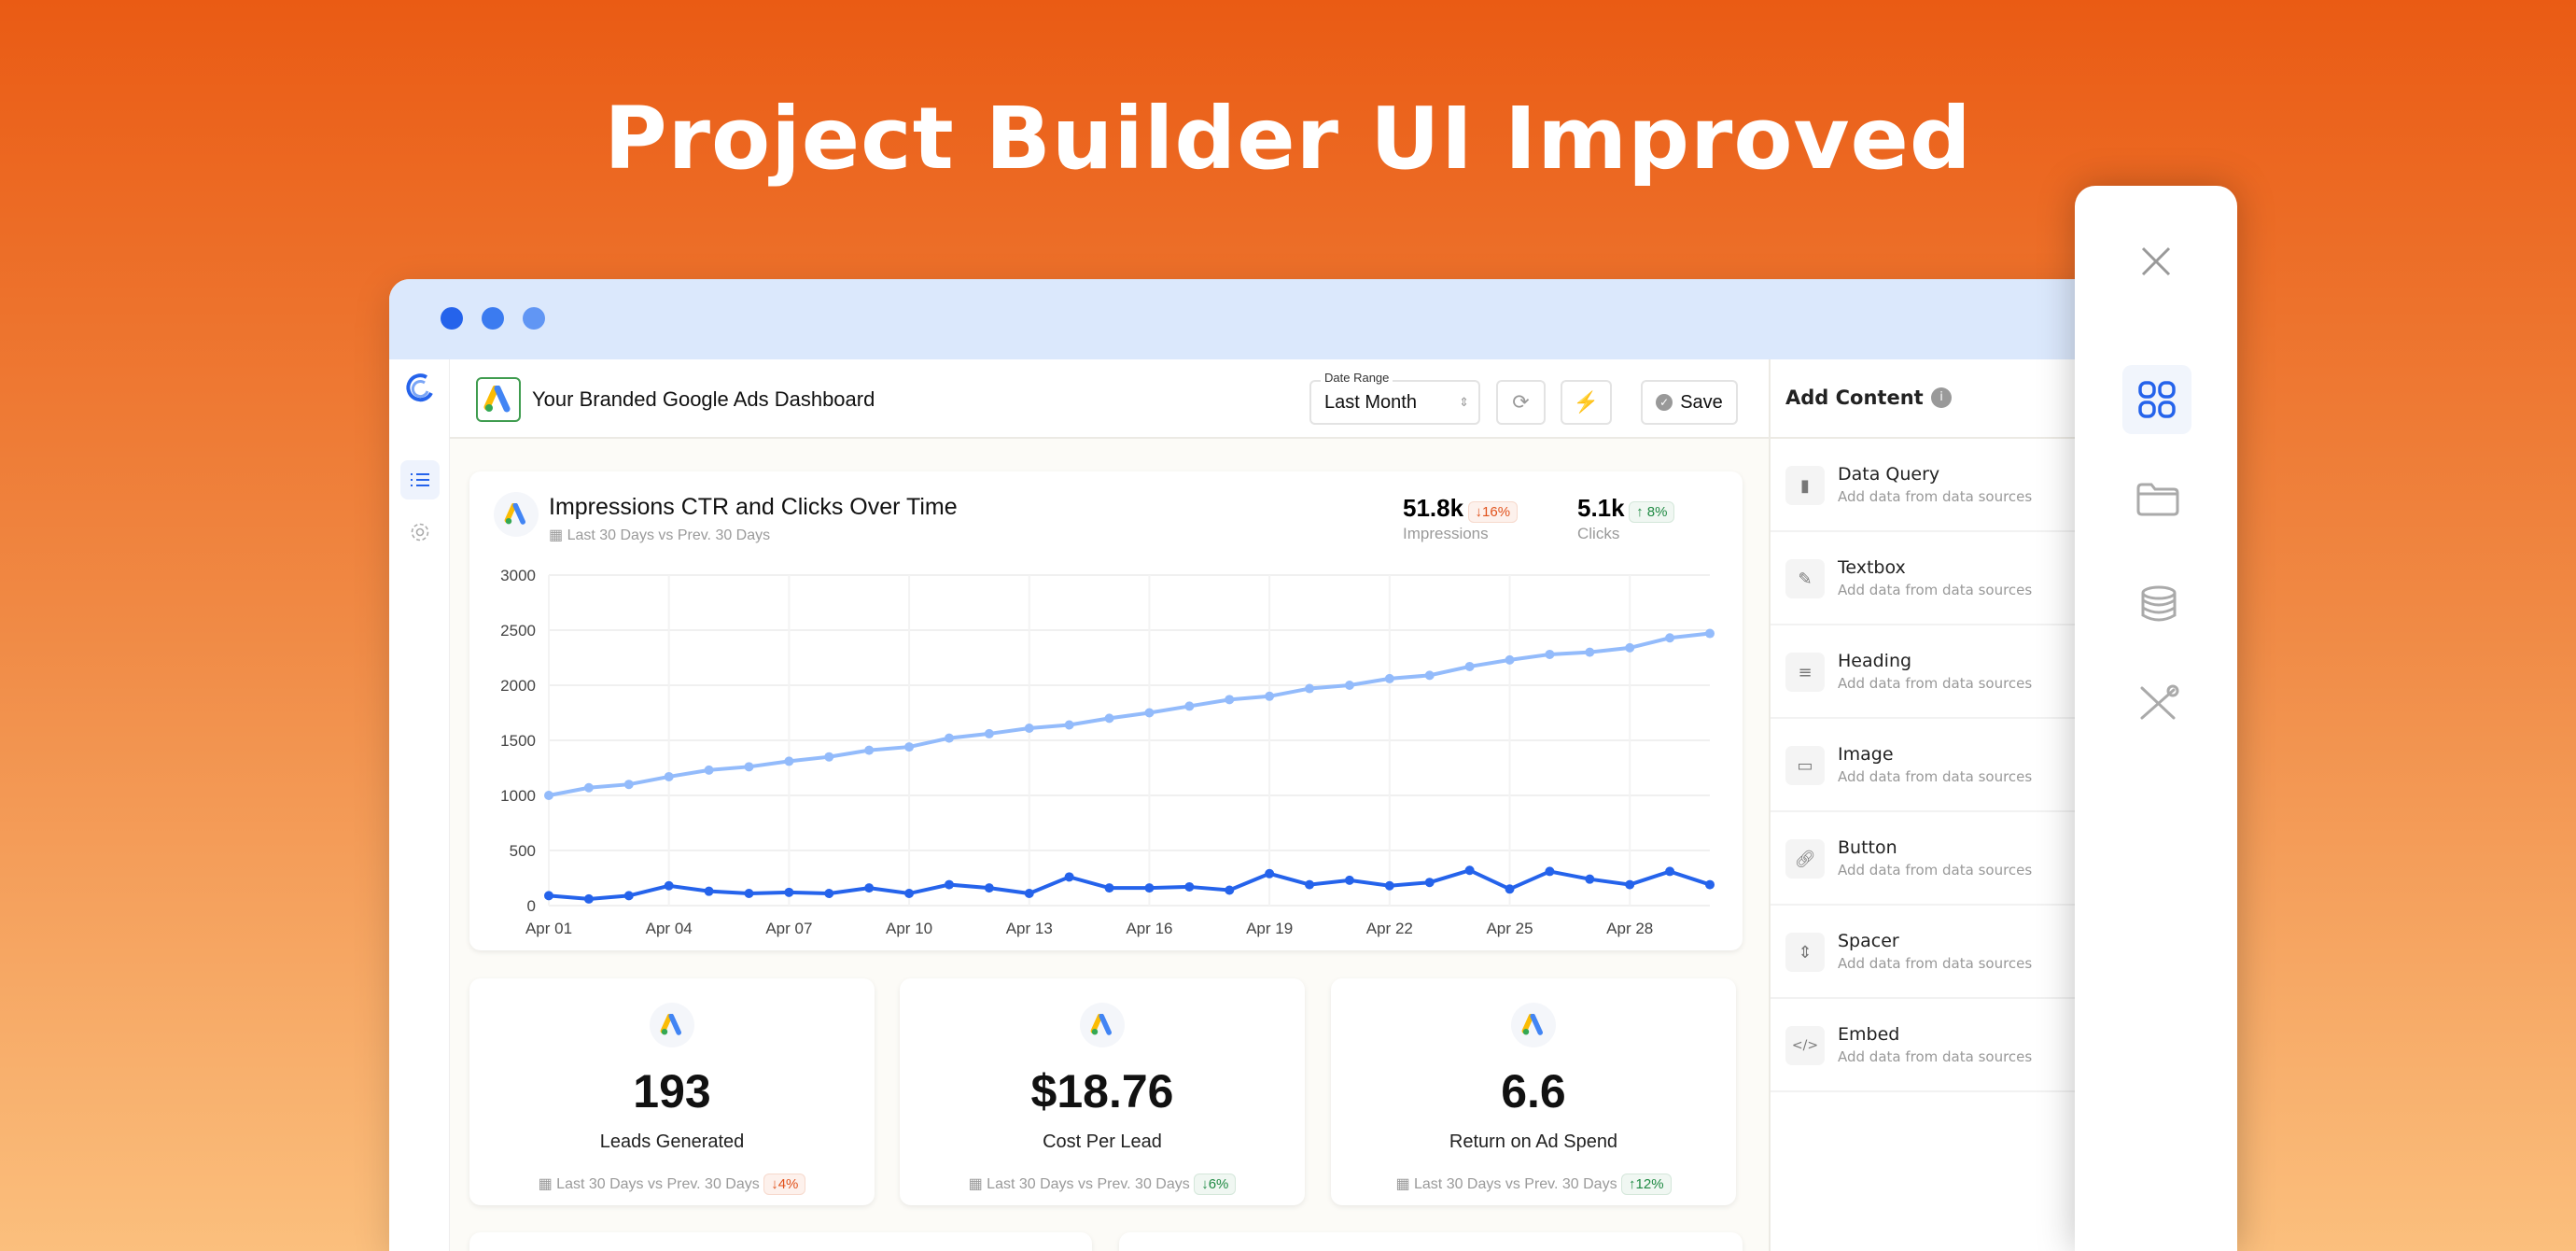 The image size is (2576, 1251). What do you see at coordinates (1521, 402) in the screenshot?
I see `refresh-button: ⟳` at bounding box center [1521, 402].